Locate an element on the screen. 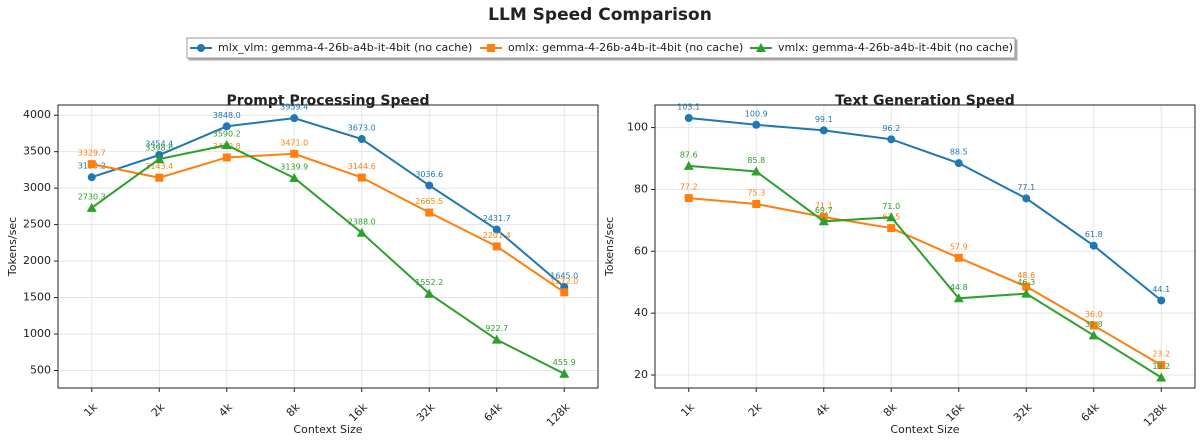  data-label: 3329.7 is located at coordinates (92, 153).